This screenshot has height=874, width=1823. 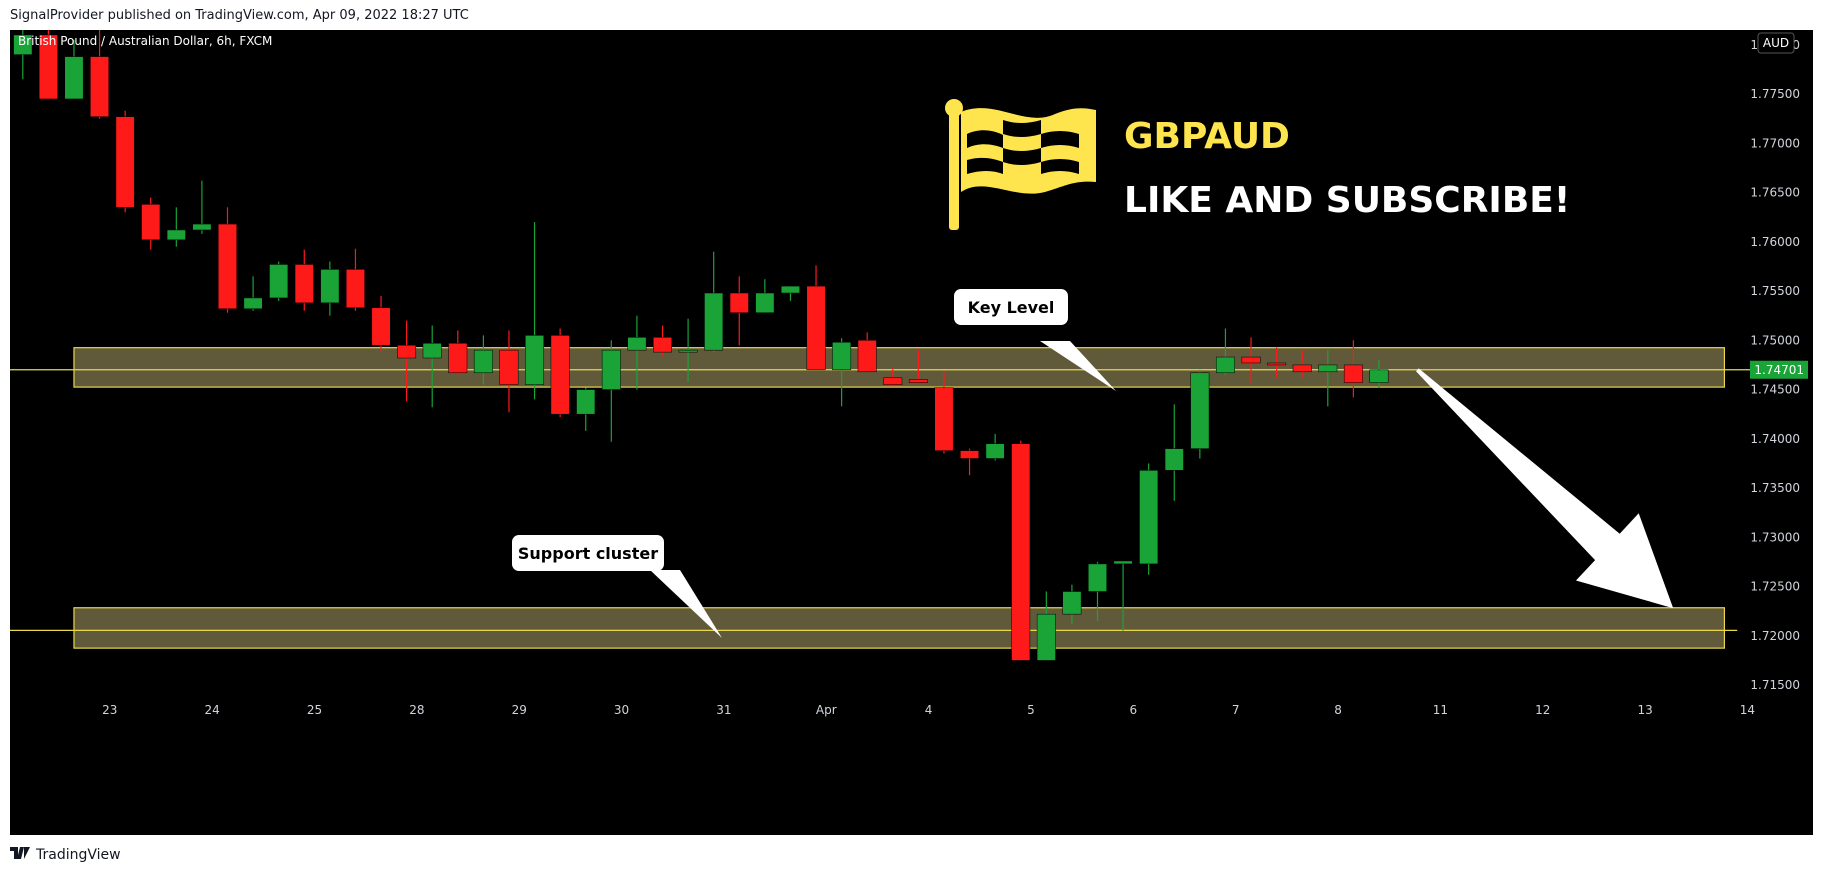 What do you see at coordinates (1775, 193) in the screenshot?
I see `price-tick-label: 1.76500` at bounding box center [1775, 193].